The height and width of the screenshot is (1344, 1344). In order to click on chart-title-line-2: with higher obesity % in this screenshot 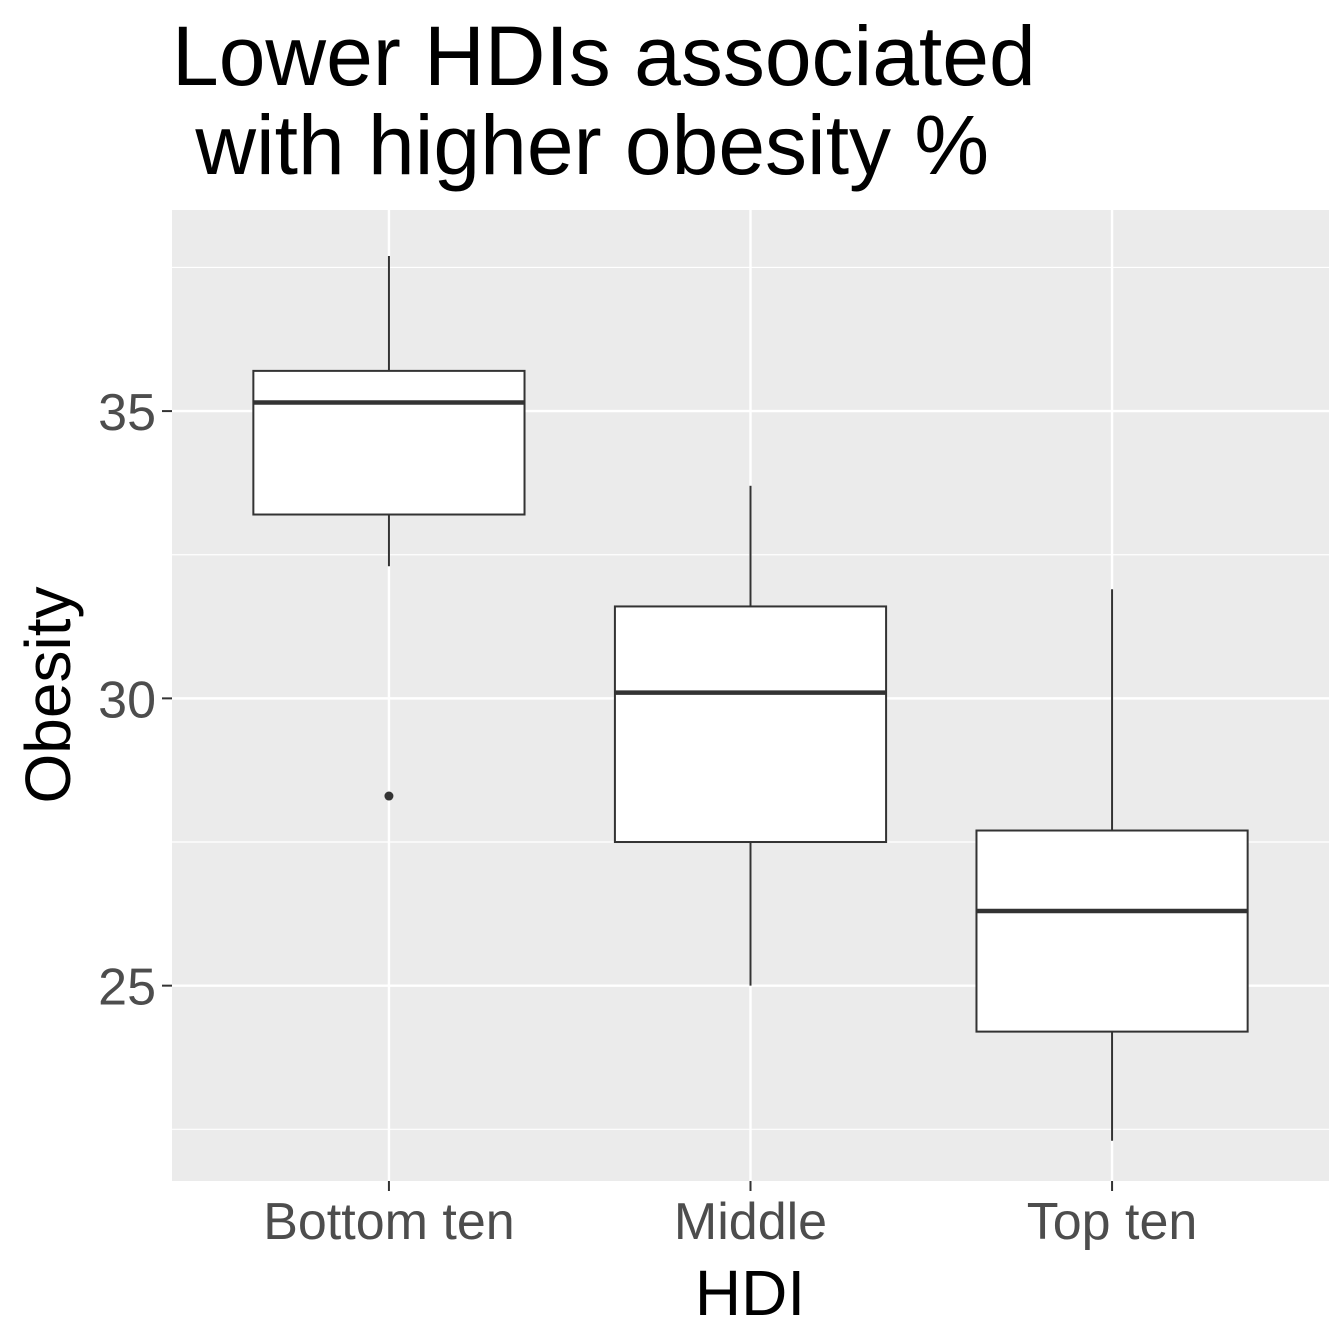, I will do `click(581, 145)`.